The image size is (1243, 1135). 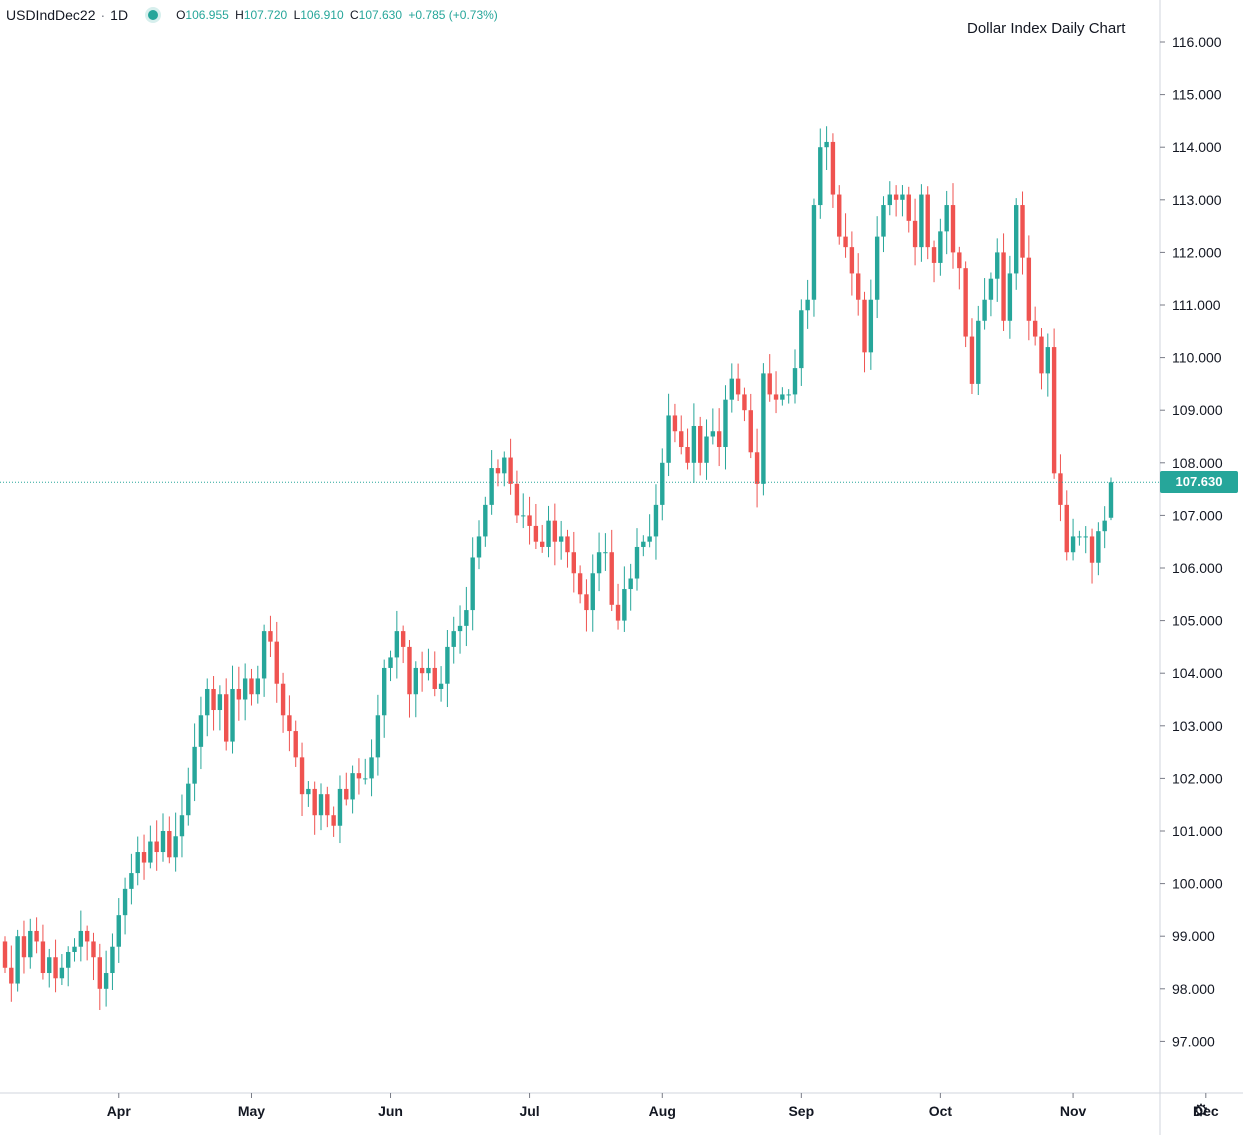 I want to click on y-tick-label: 111.000, so click(x=1196, y=305).